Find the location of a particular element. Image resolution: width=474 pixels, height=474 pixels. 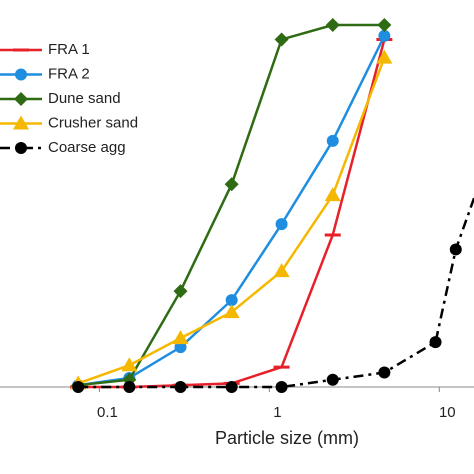

legend-label: FRA 2 is located at coordinates (69, 73).